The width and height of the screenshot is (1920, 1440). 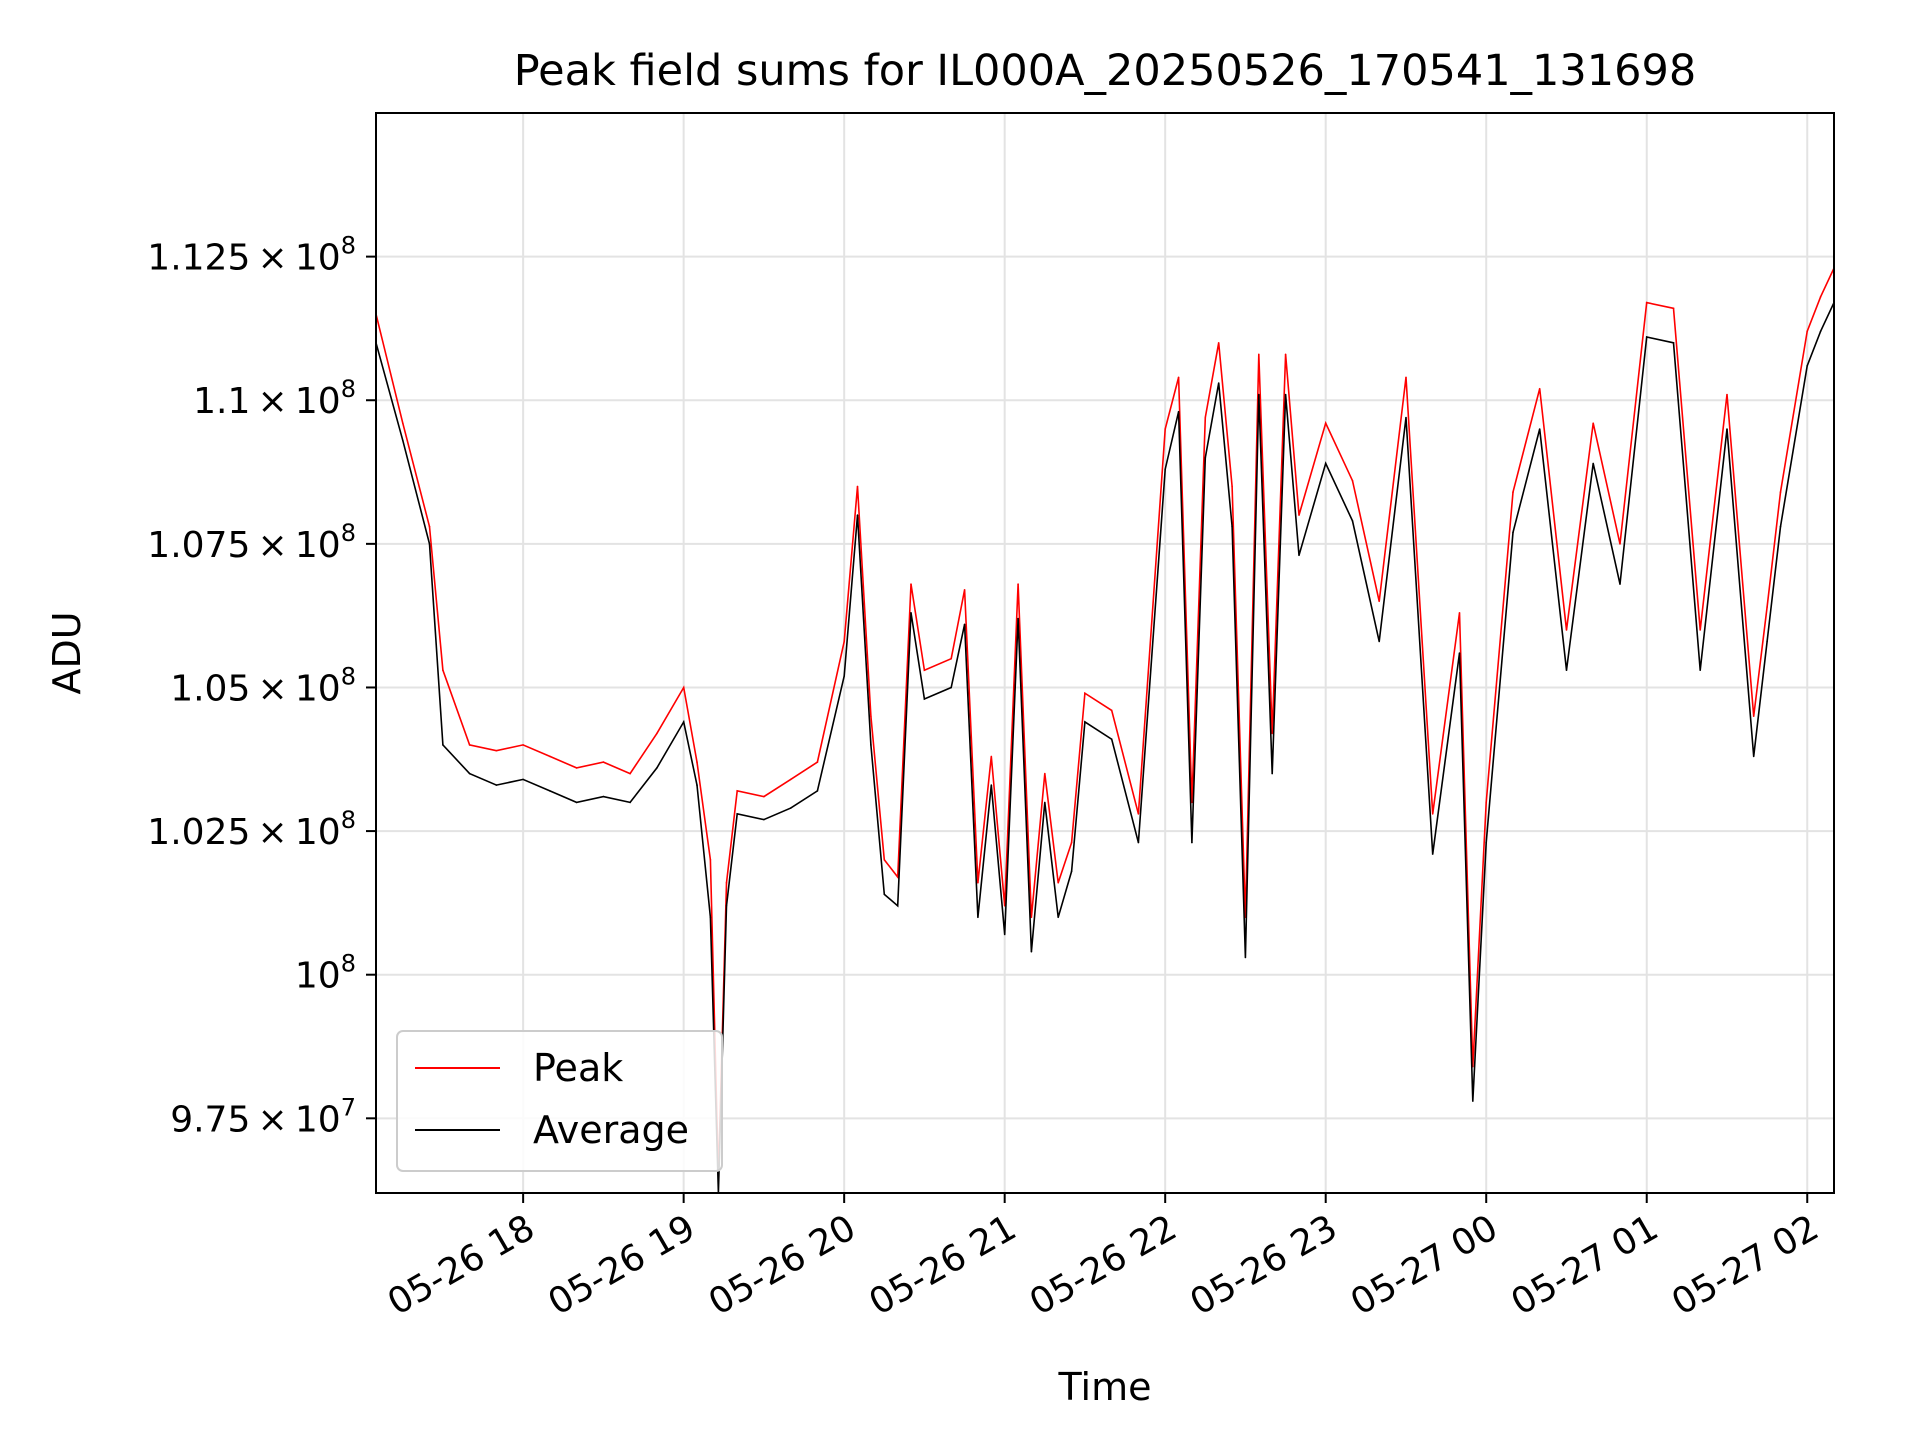 I want to click on legend-label-average: Average, so click(x=611, y=1130).